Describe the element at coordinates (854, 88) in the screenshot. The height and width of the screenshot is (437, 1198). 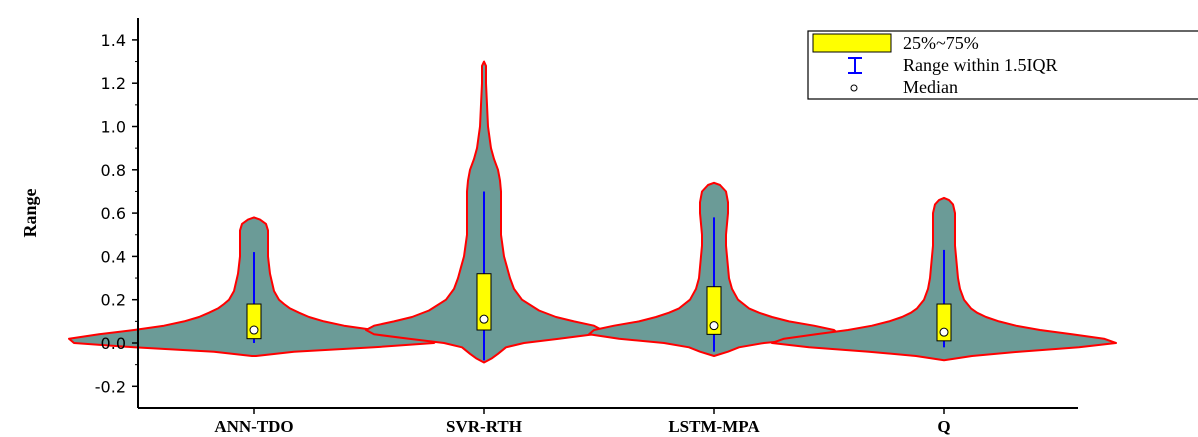
I see `legend-median-swatch` at that location.